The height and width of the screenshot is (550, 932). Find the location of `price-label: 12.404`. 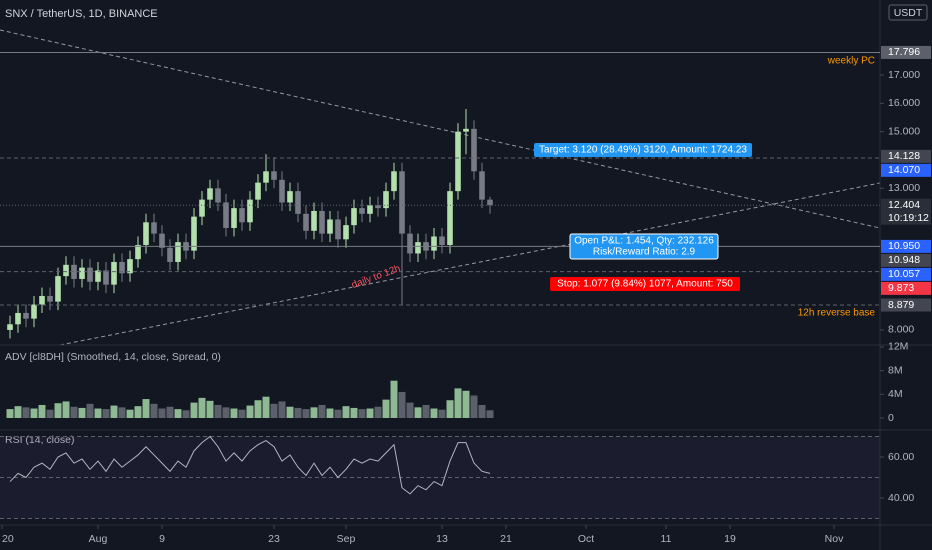

price-label: 12.404 is located at coordinates (904, 205).